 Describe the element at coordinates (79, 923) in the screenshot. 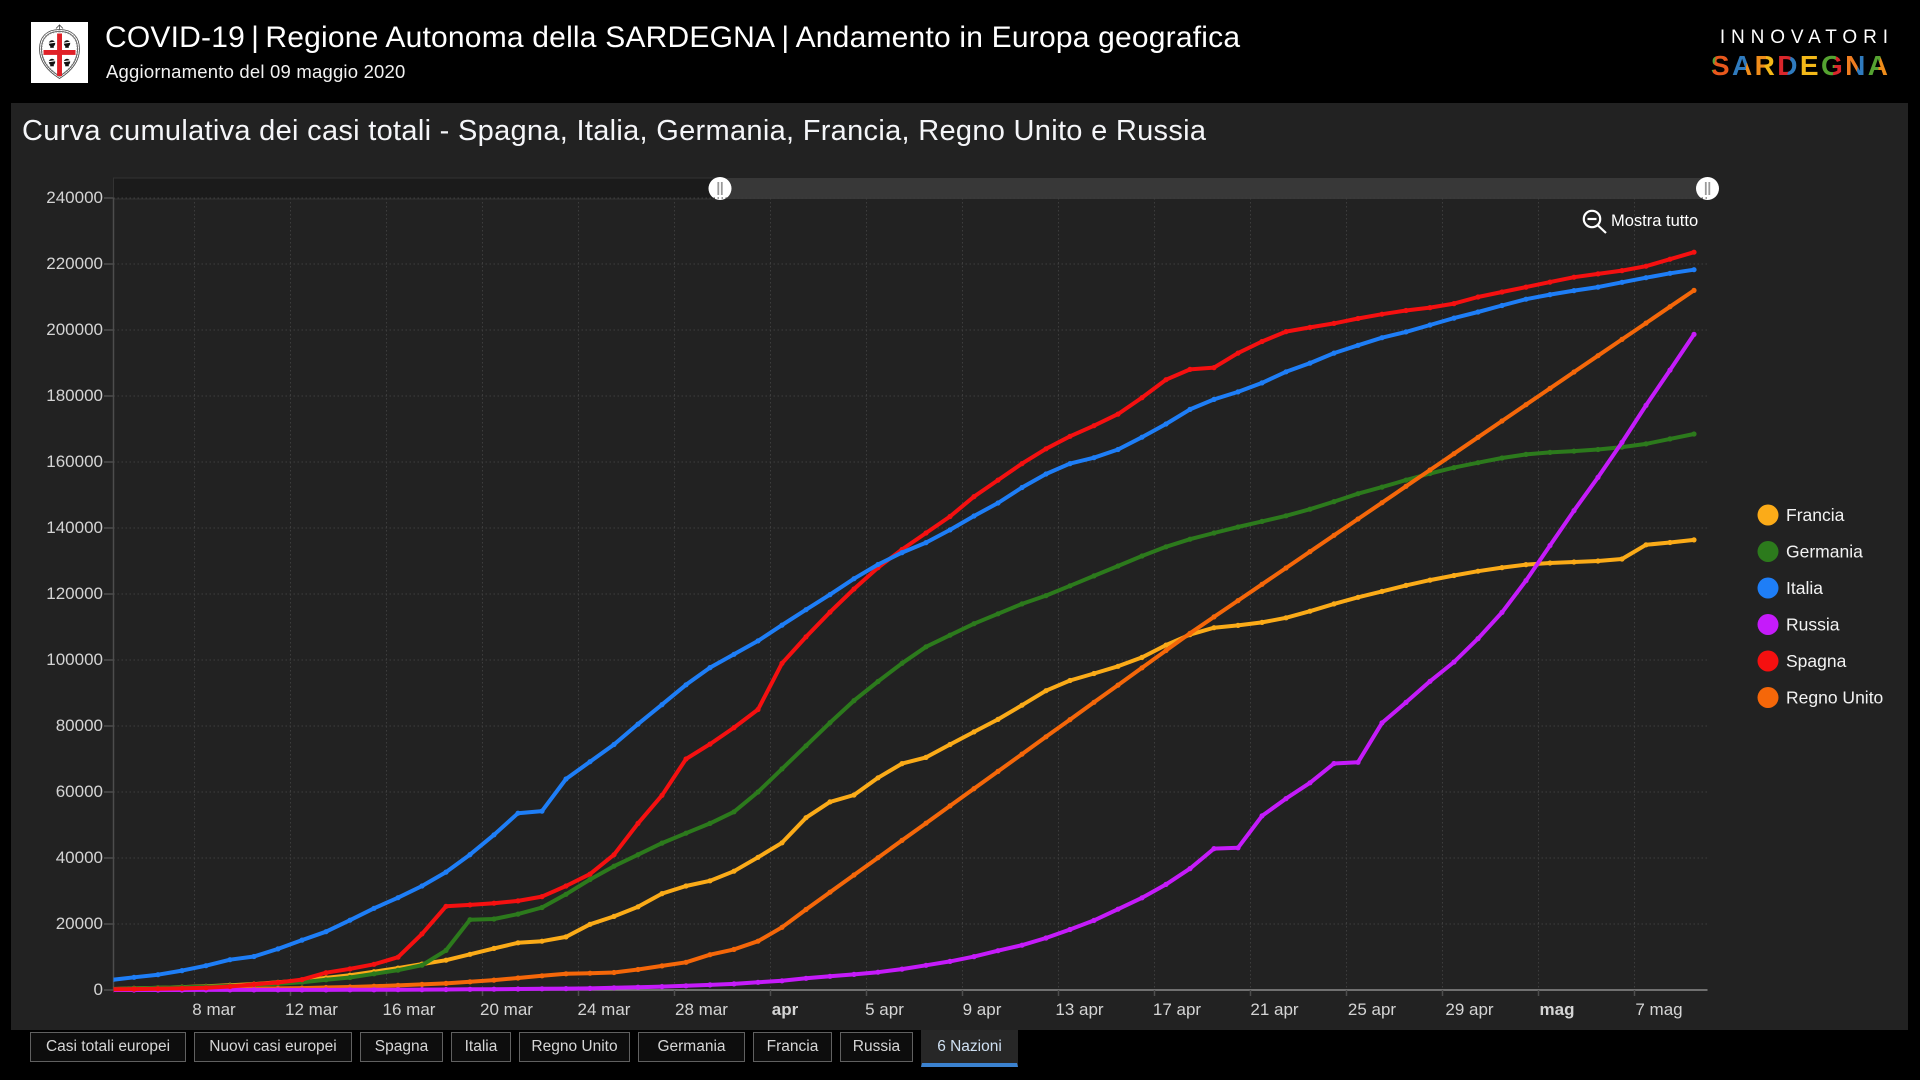

I see `svg-text: 20000` at that location.